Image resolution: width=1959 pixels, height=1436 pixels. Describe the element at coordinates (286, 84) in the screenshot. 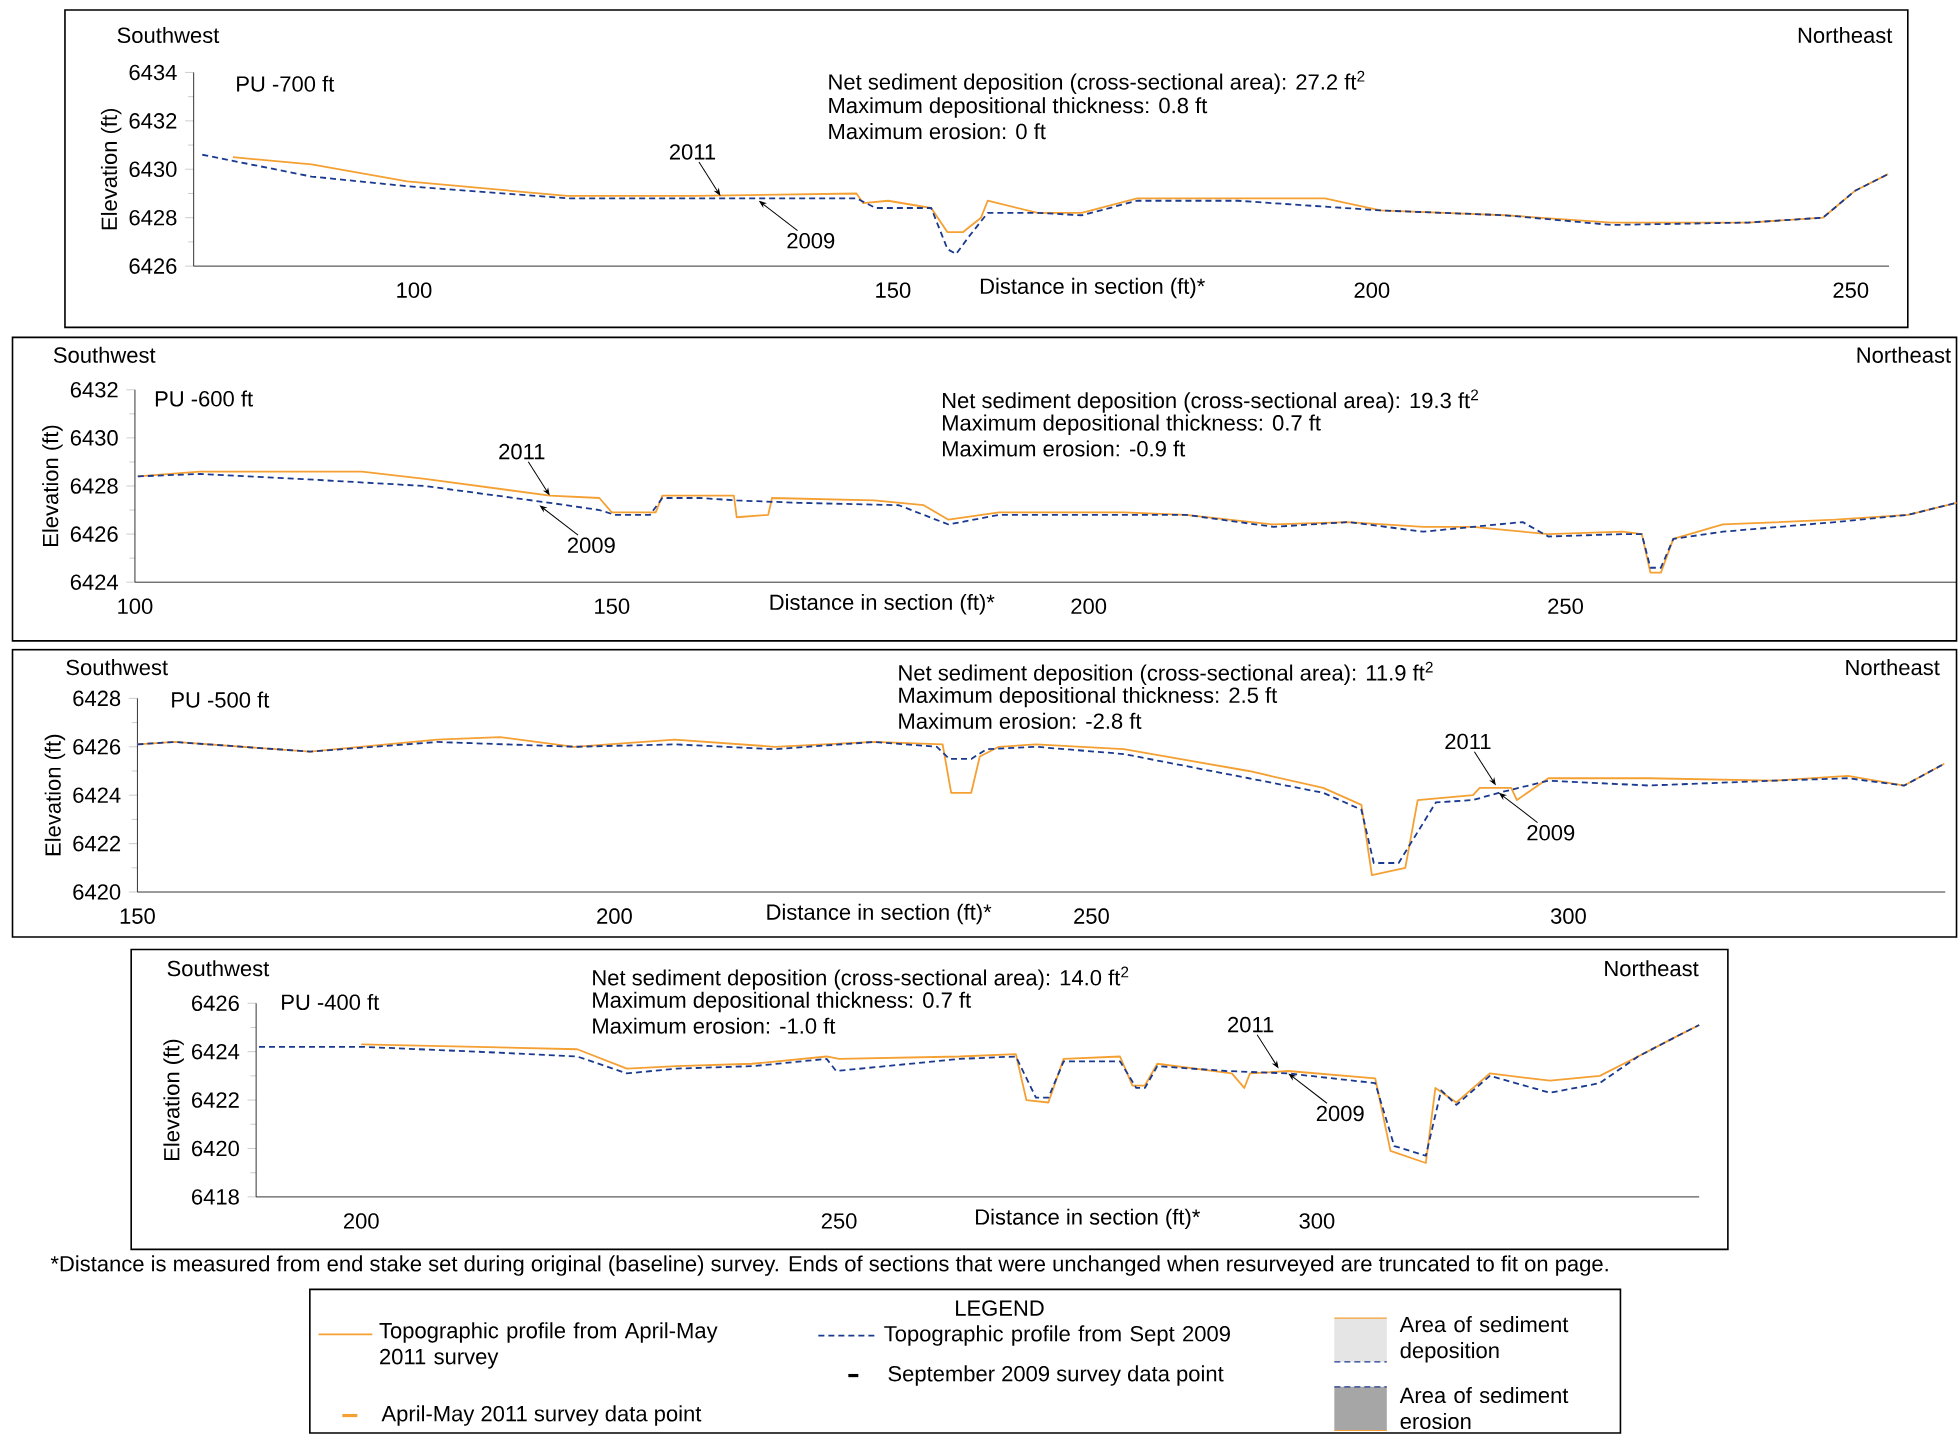

I see `chart-title: PU -700 ft` at that location.